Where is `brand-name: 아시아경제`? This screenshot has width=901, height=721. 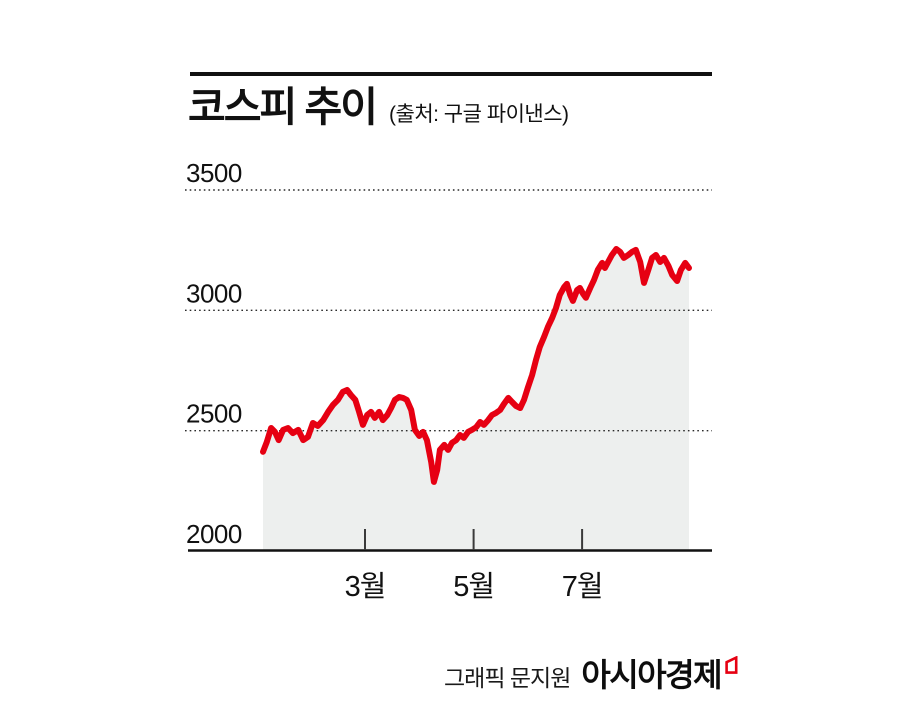 brand-name: 아시아경제 is located at coordinates (651, 675).